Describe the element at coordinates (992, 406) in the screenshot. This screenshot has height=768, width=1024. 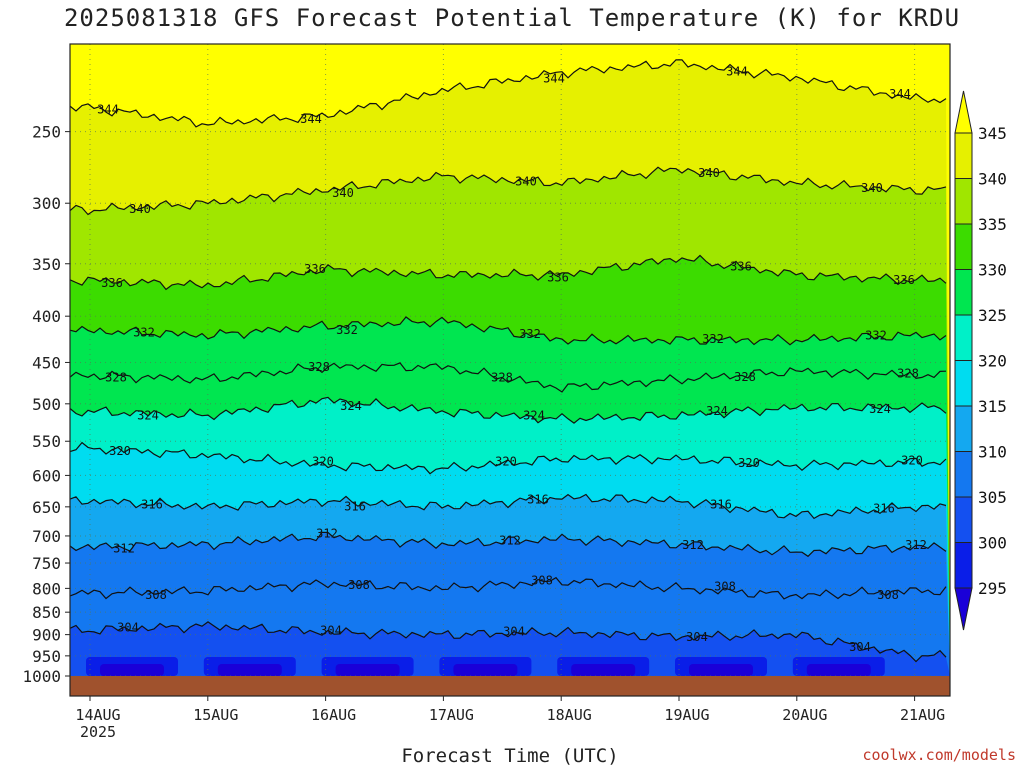
I see `colorbar-label: 315` at that location.